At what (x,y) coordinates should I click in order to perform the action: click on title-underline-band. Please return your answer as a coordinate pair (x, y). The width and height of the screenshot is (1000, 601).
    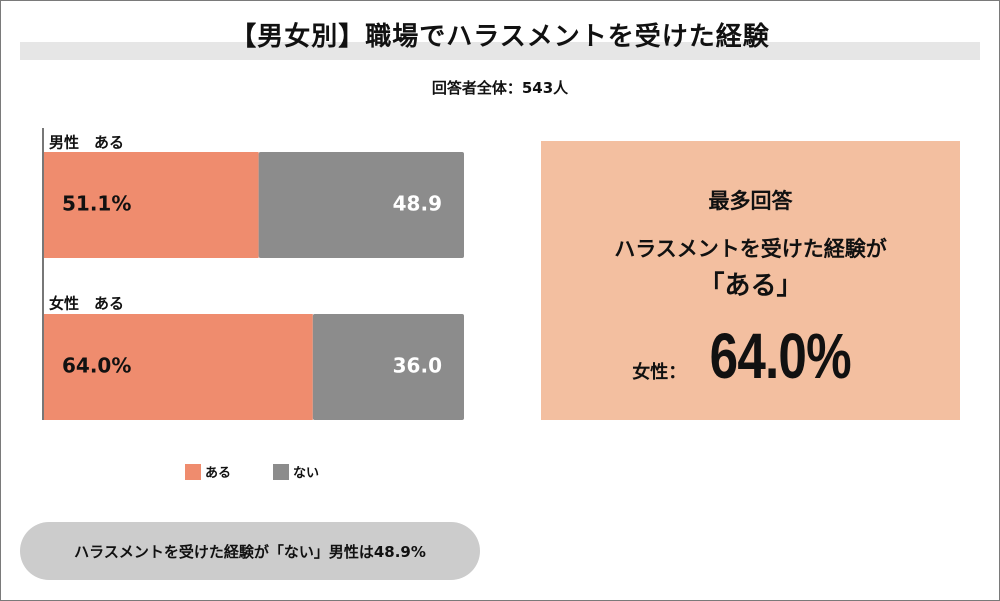
    Looking at the image, I should click on (500, 51).